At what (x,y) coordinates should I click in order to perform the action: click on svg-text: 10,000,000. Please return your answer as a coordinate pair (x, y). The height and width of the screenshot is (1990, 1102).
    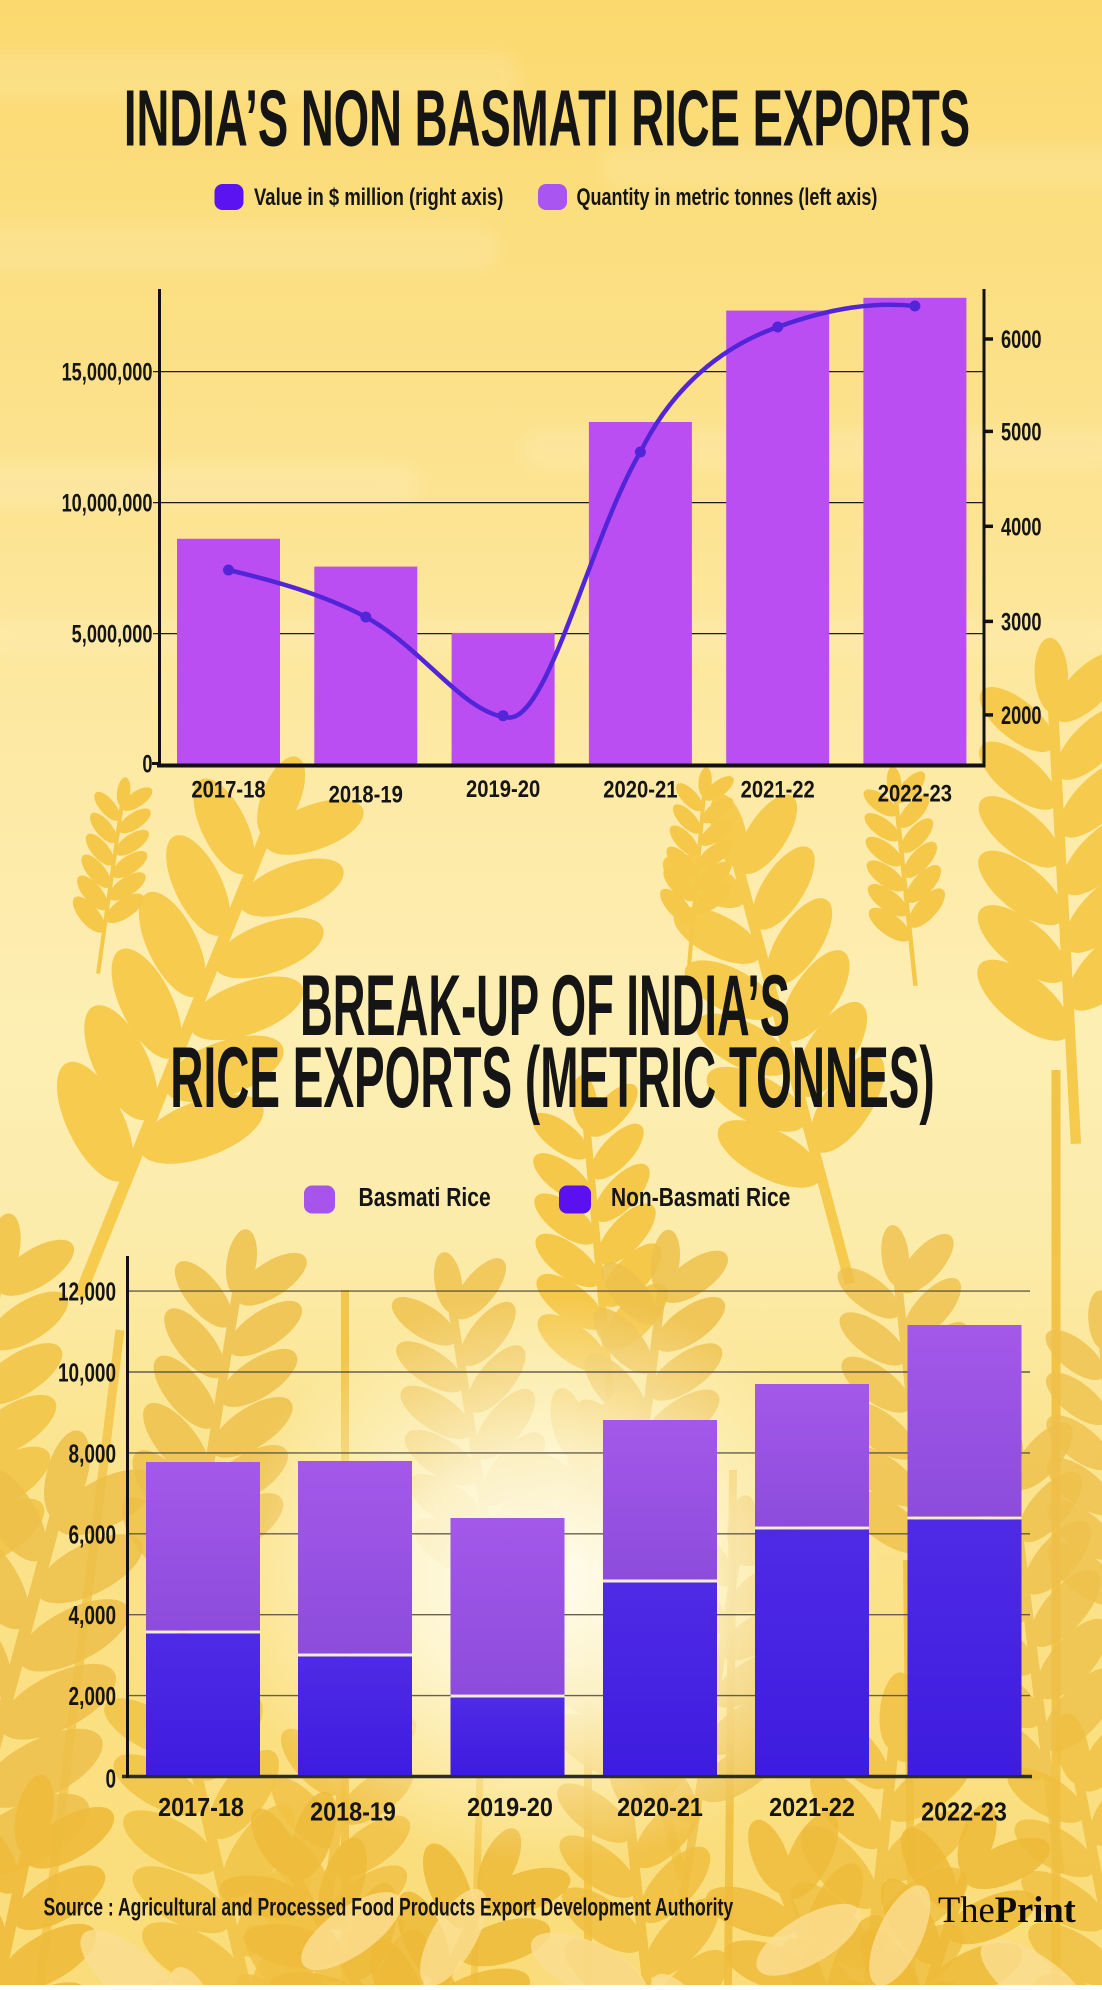
    Looking at the image, I should click on (107, 503).